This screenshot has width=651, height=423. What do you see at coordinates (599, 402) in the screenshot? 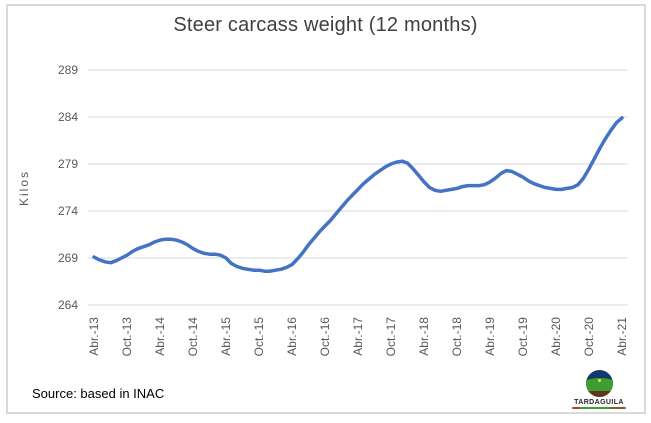
I see `logo-wordmark: TARDAGUILA` at bounding box center [599, 402].